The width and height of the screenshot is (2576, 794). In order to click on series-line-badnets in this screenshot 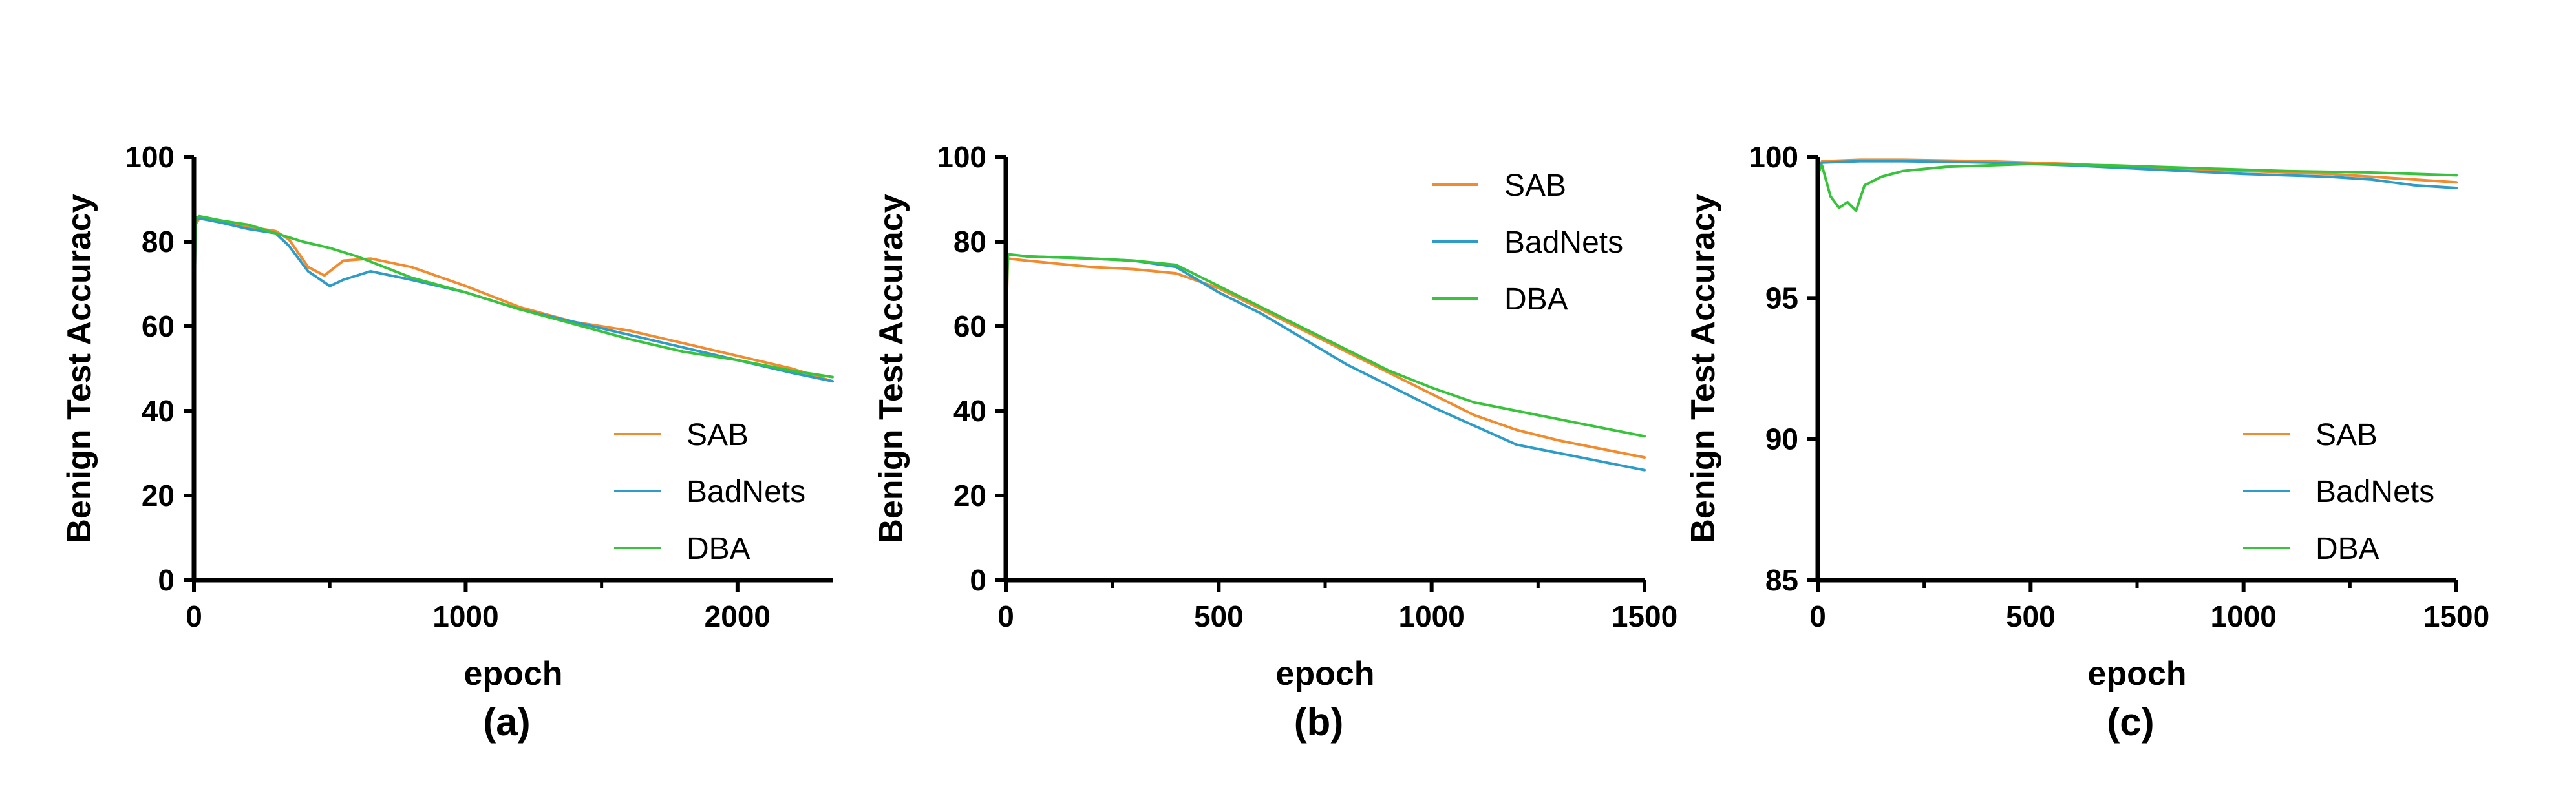, I will do `click(513, 302)`.